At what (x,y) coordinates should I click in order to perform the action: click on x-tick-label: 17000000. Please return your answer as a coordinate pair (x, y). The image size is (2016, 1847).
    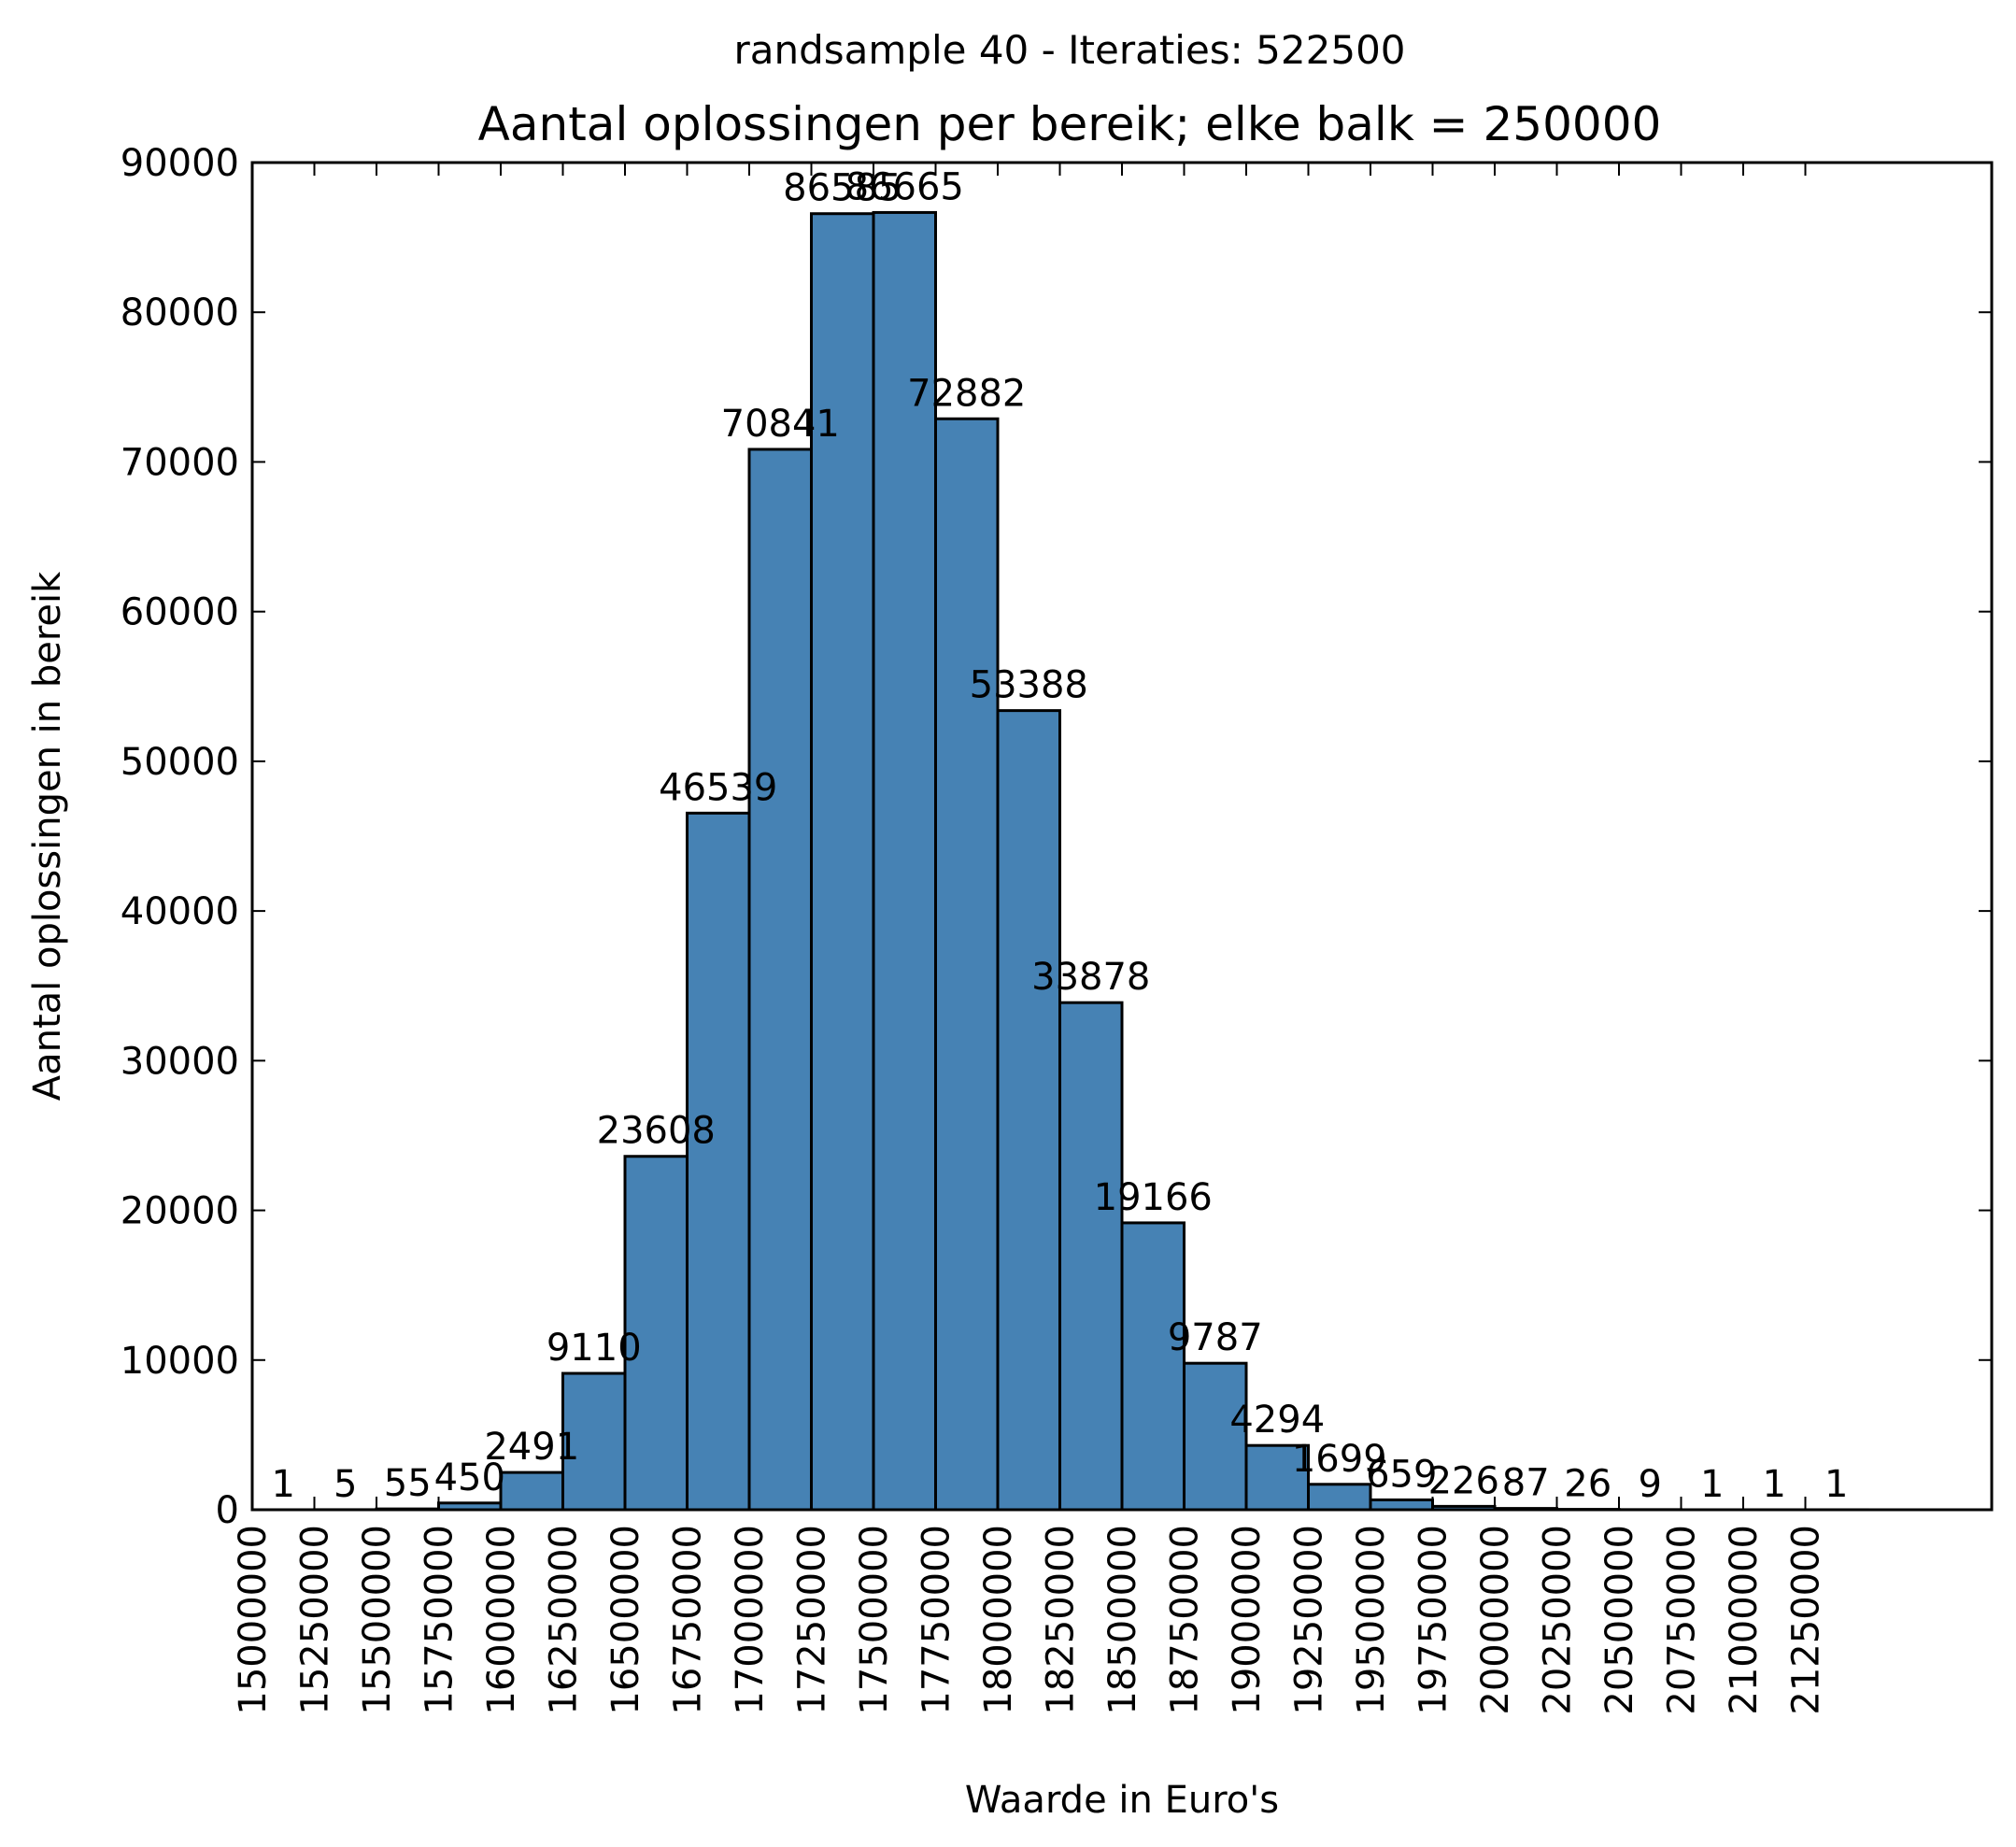
    Looking at the image, I should click on (750, 1620).